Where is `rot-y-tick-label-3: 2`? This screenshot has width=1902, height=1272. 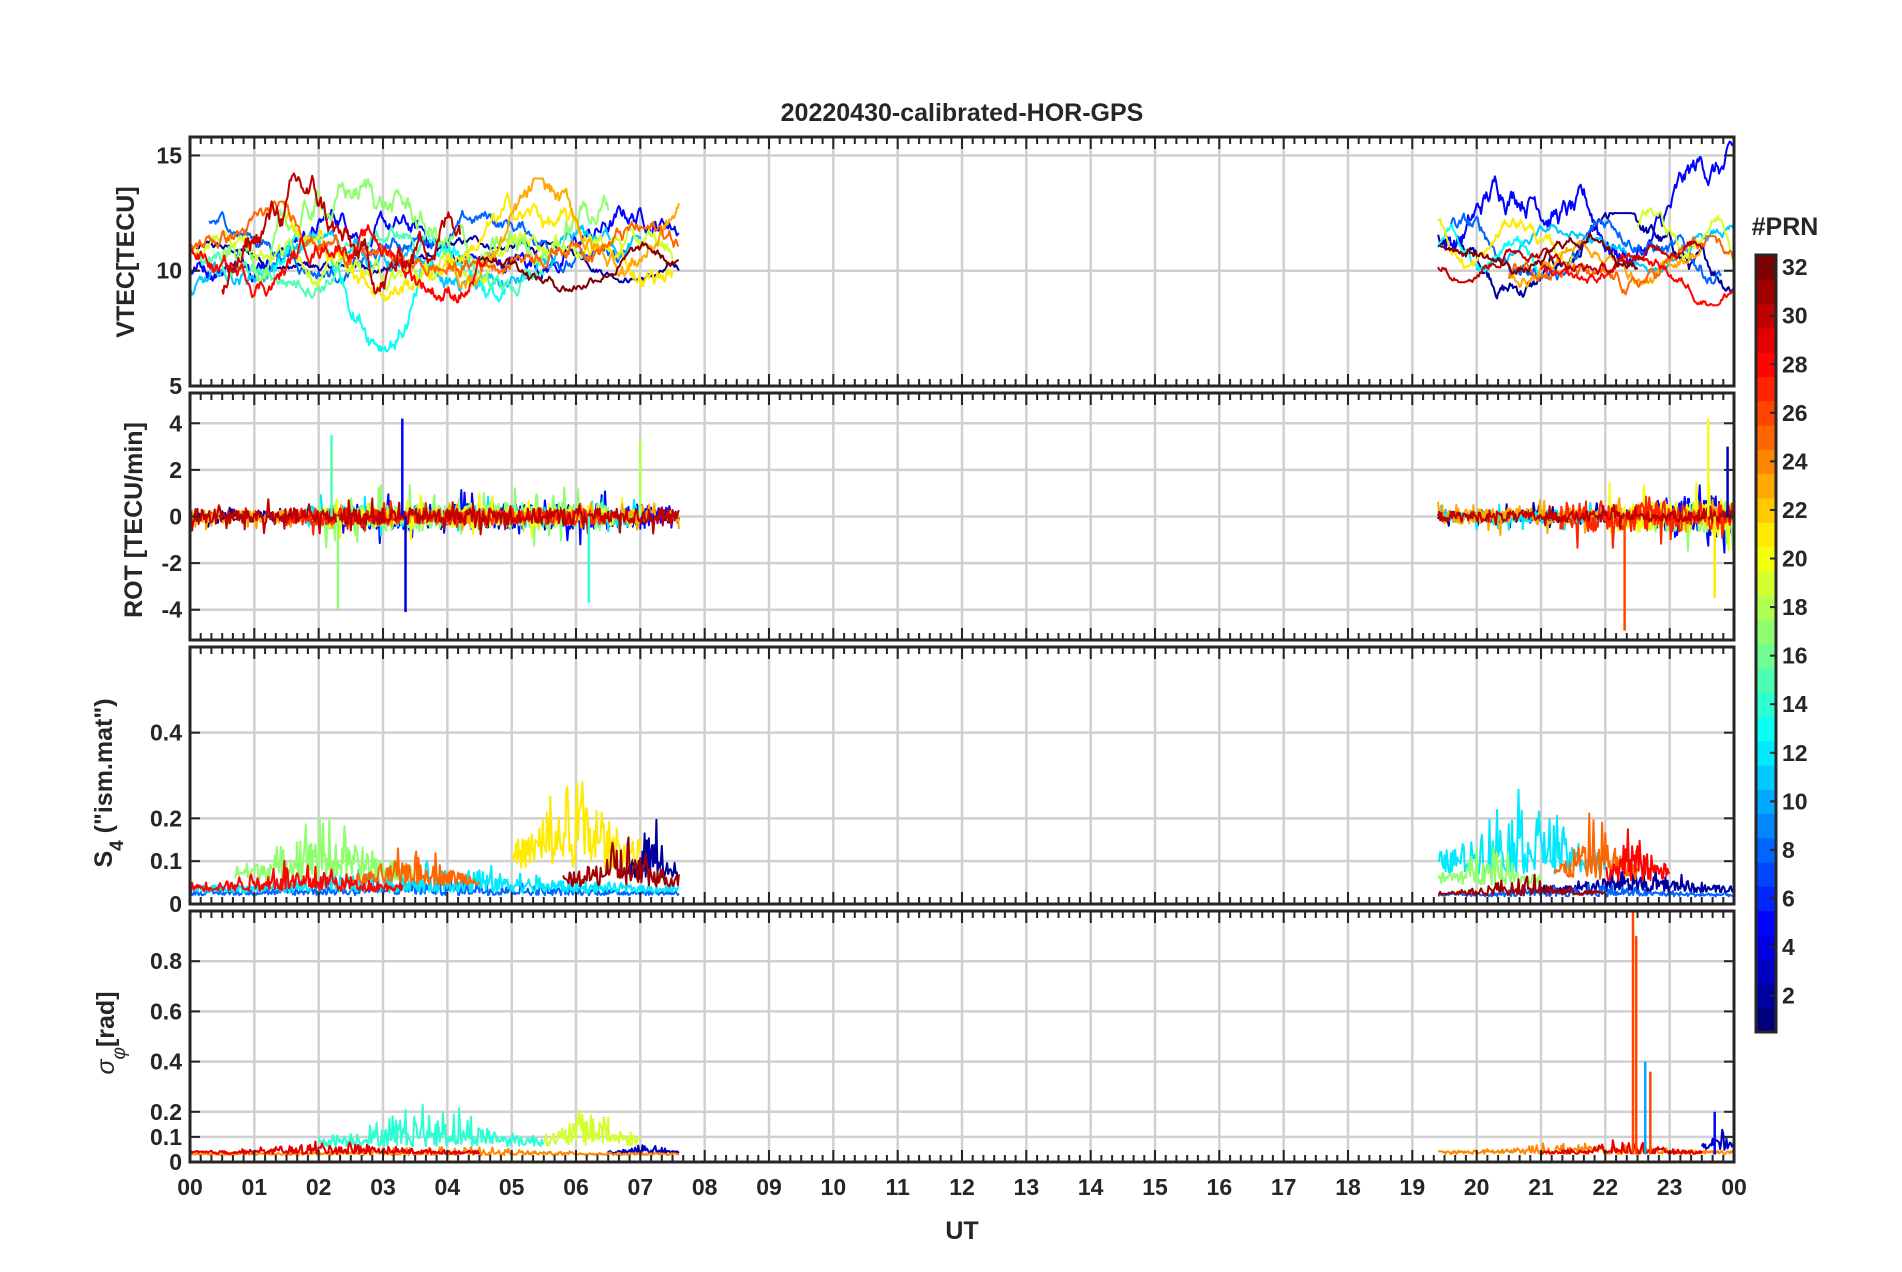
rot-y-tick-label-3: 2 is located at coordinates (175, 470).